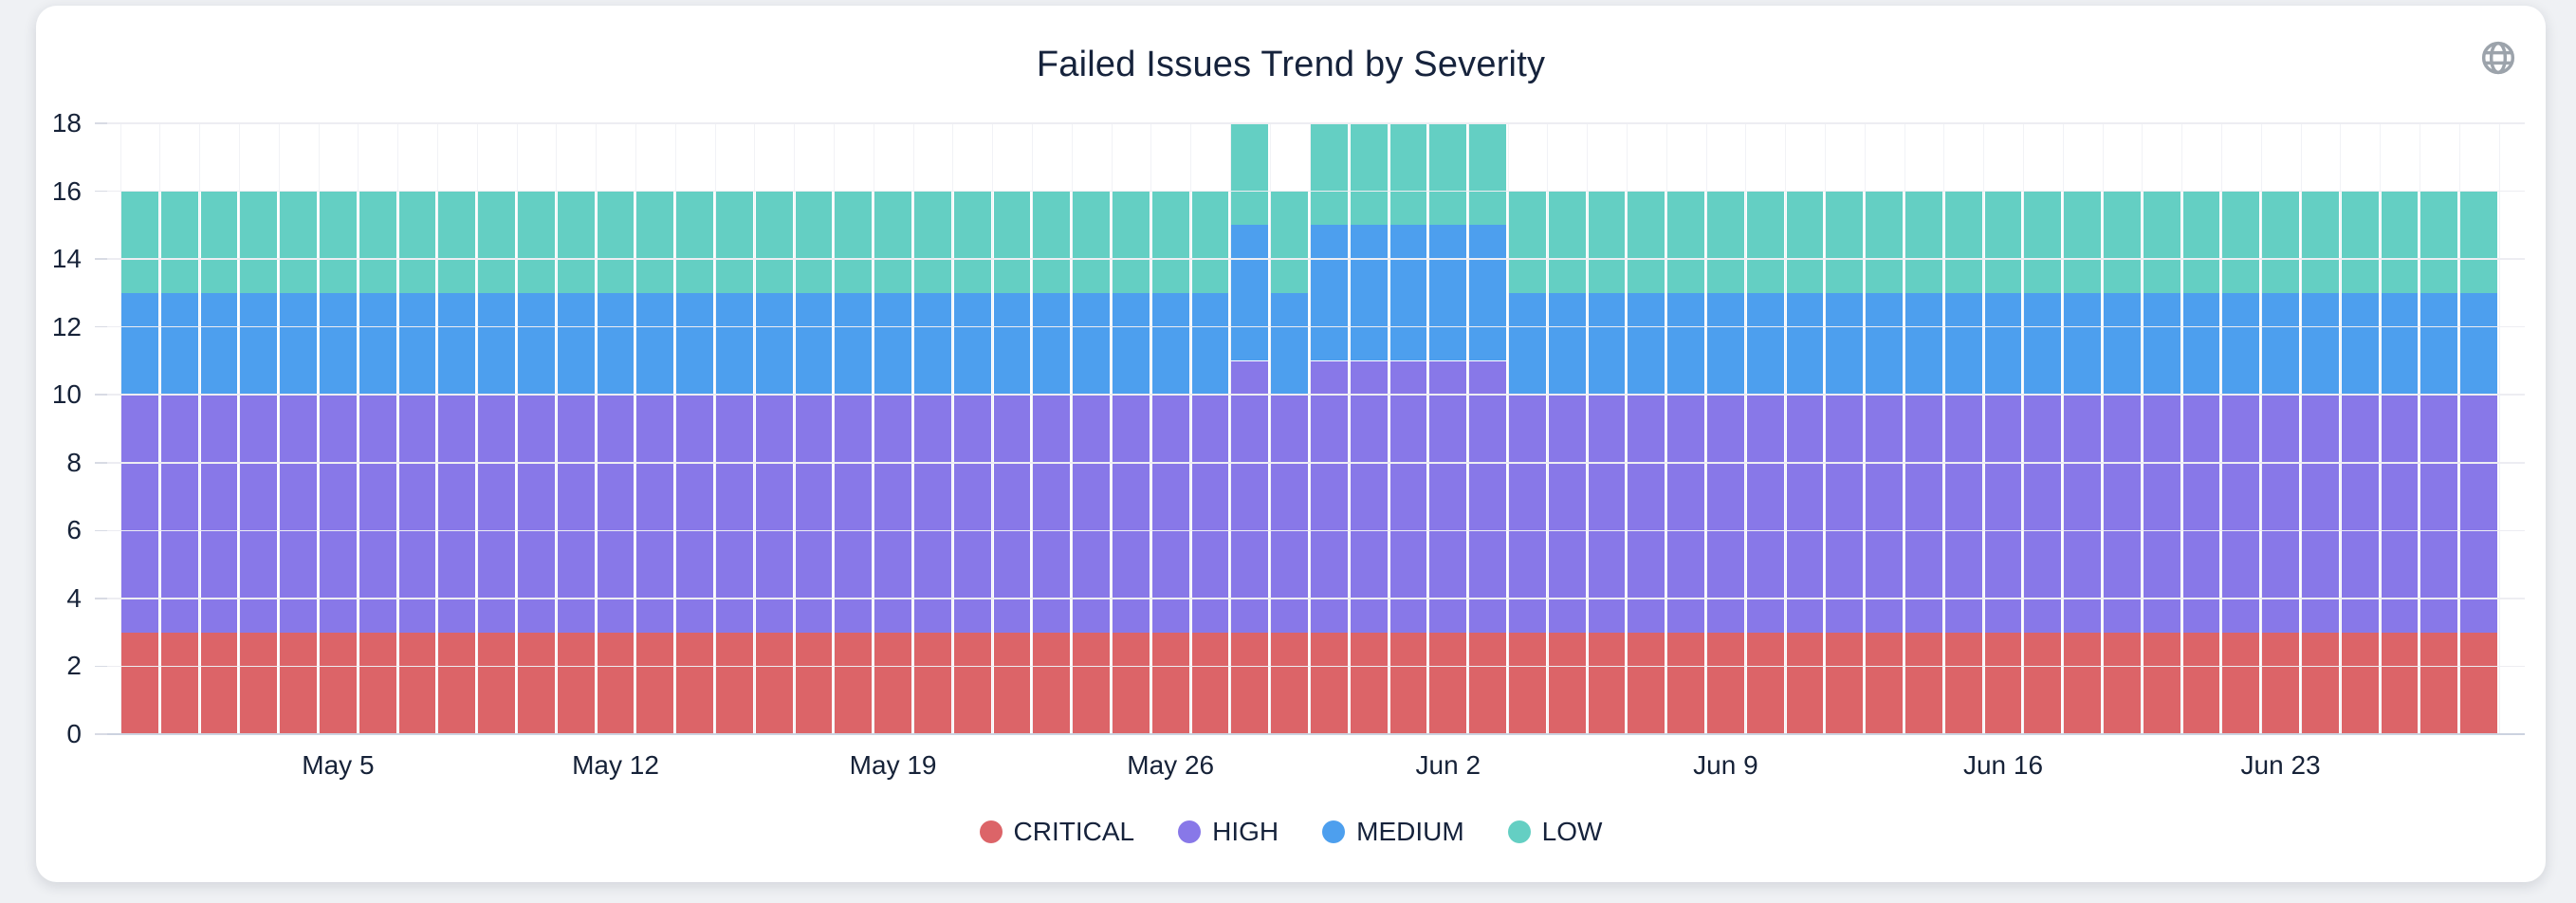 The height and width of the screenshot is (903, 2576). Describe the element at coordinates (2498, 58) in the screenshot. I see `globe-button` at that location.